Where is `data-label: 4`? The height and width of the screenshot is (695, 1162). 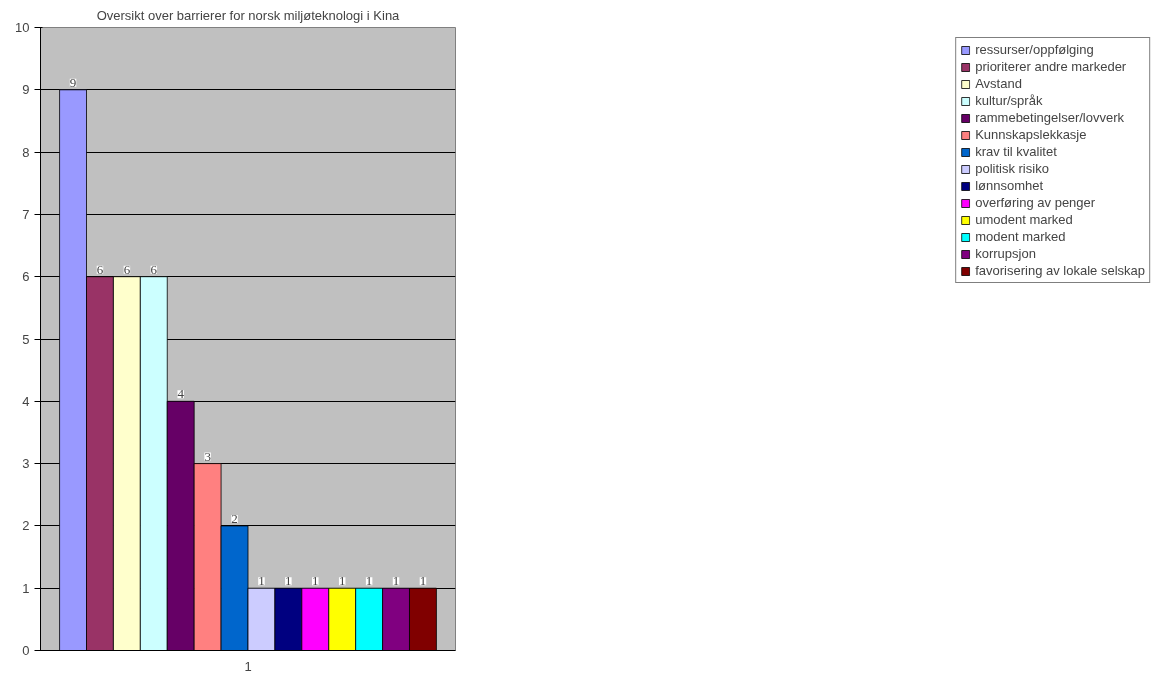 data-label: 4 is located at coordinates (181, 394).